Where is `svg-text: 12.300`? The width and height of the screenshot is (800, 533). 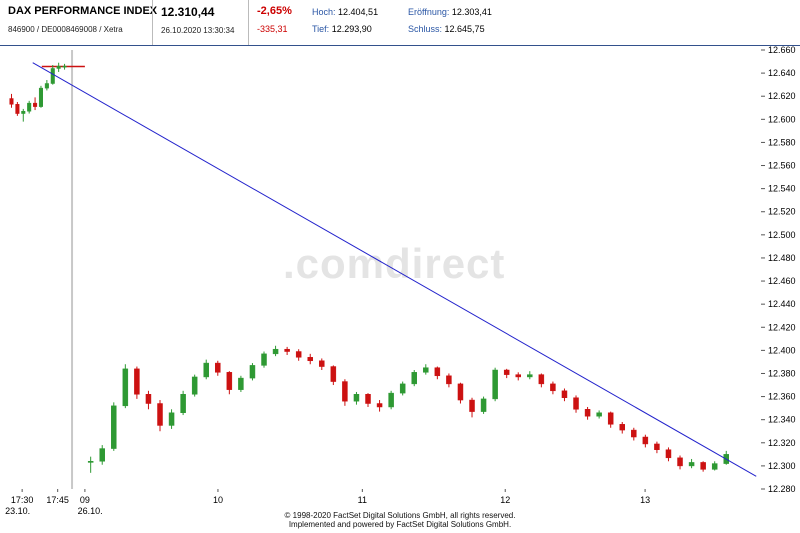
svg-text: 12.300 is located at coordinates (782, 466).